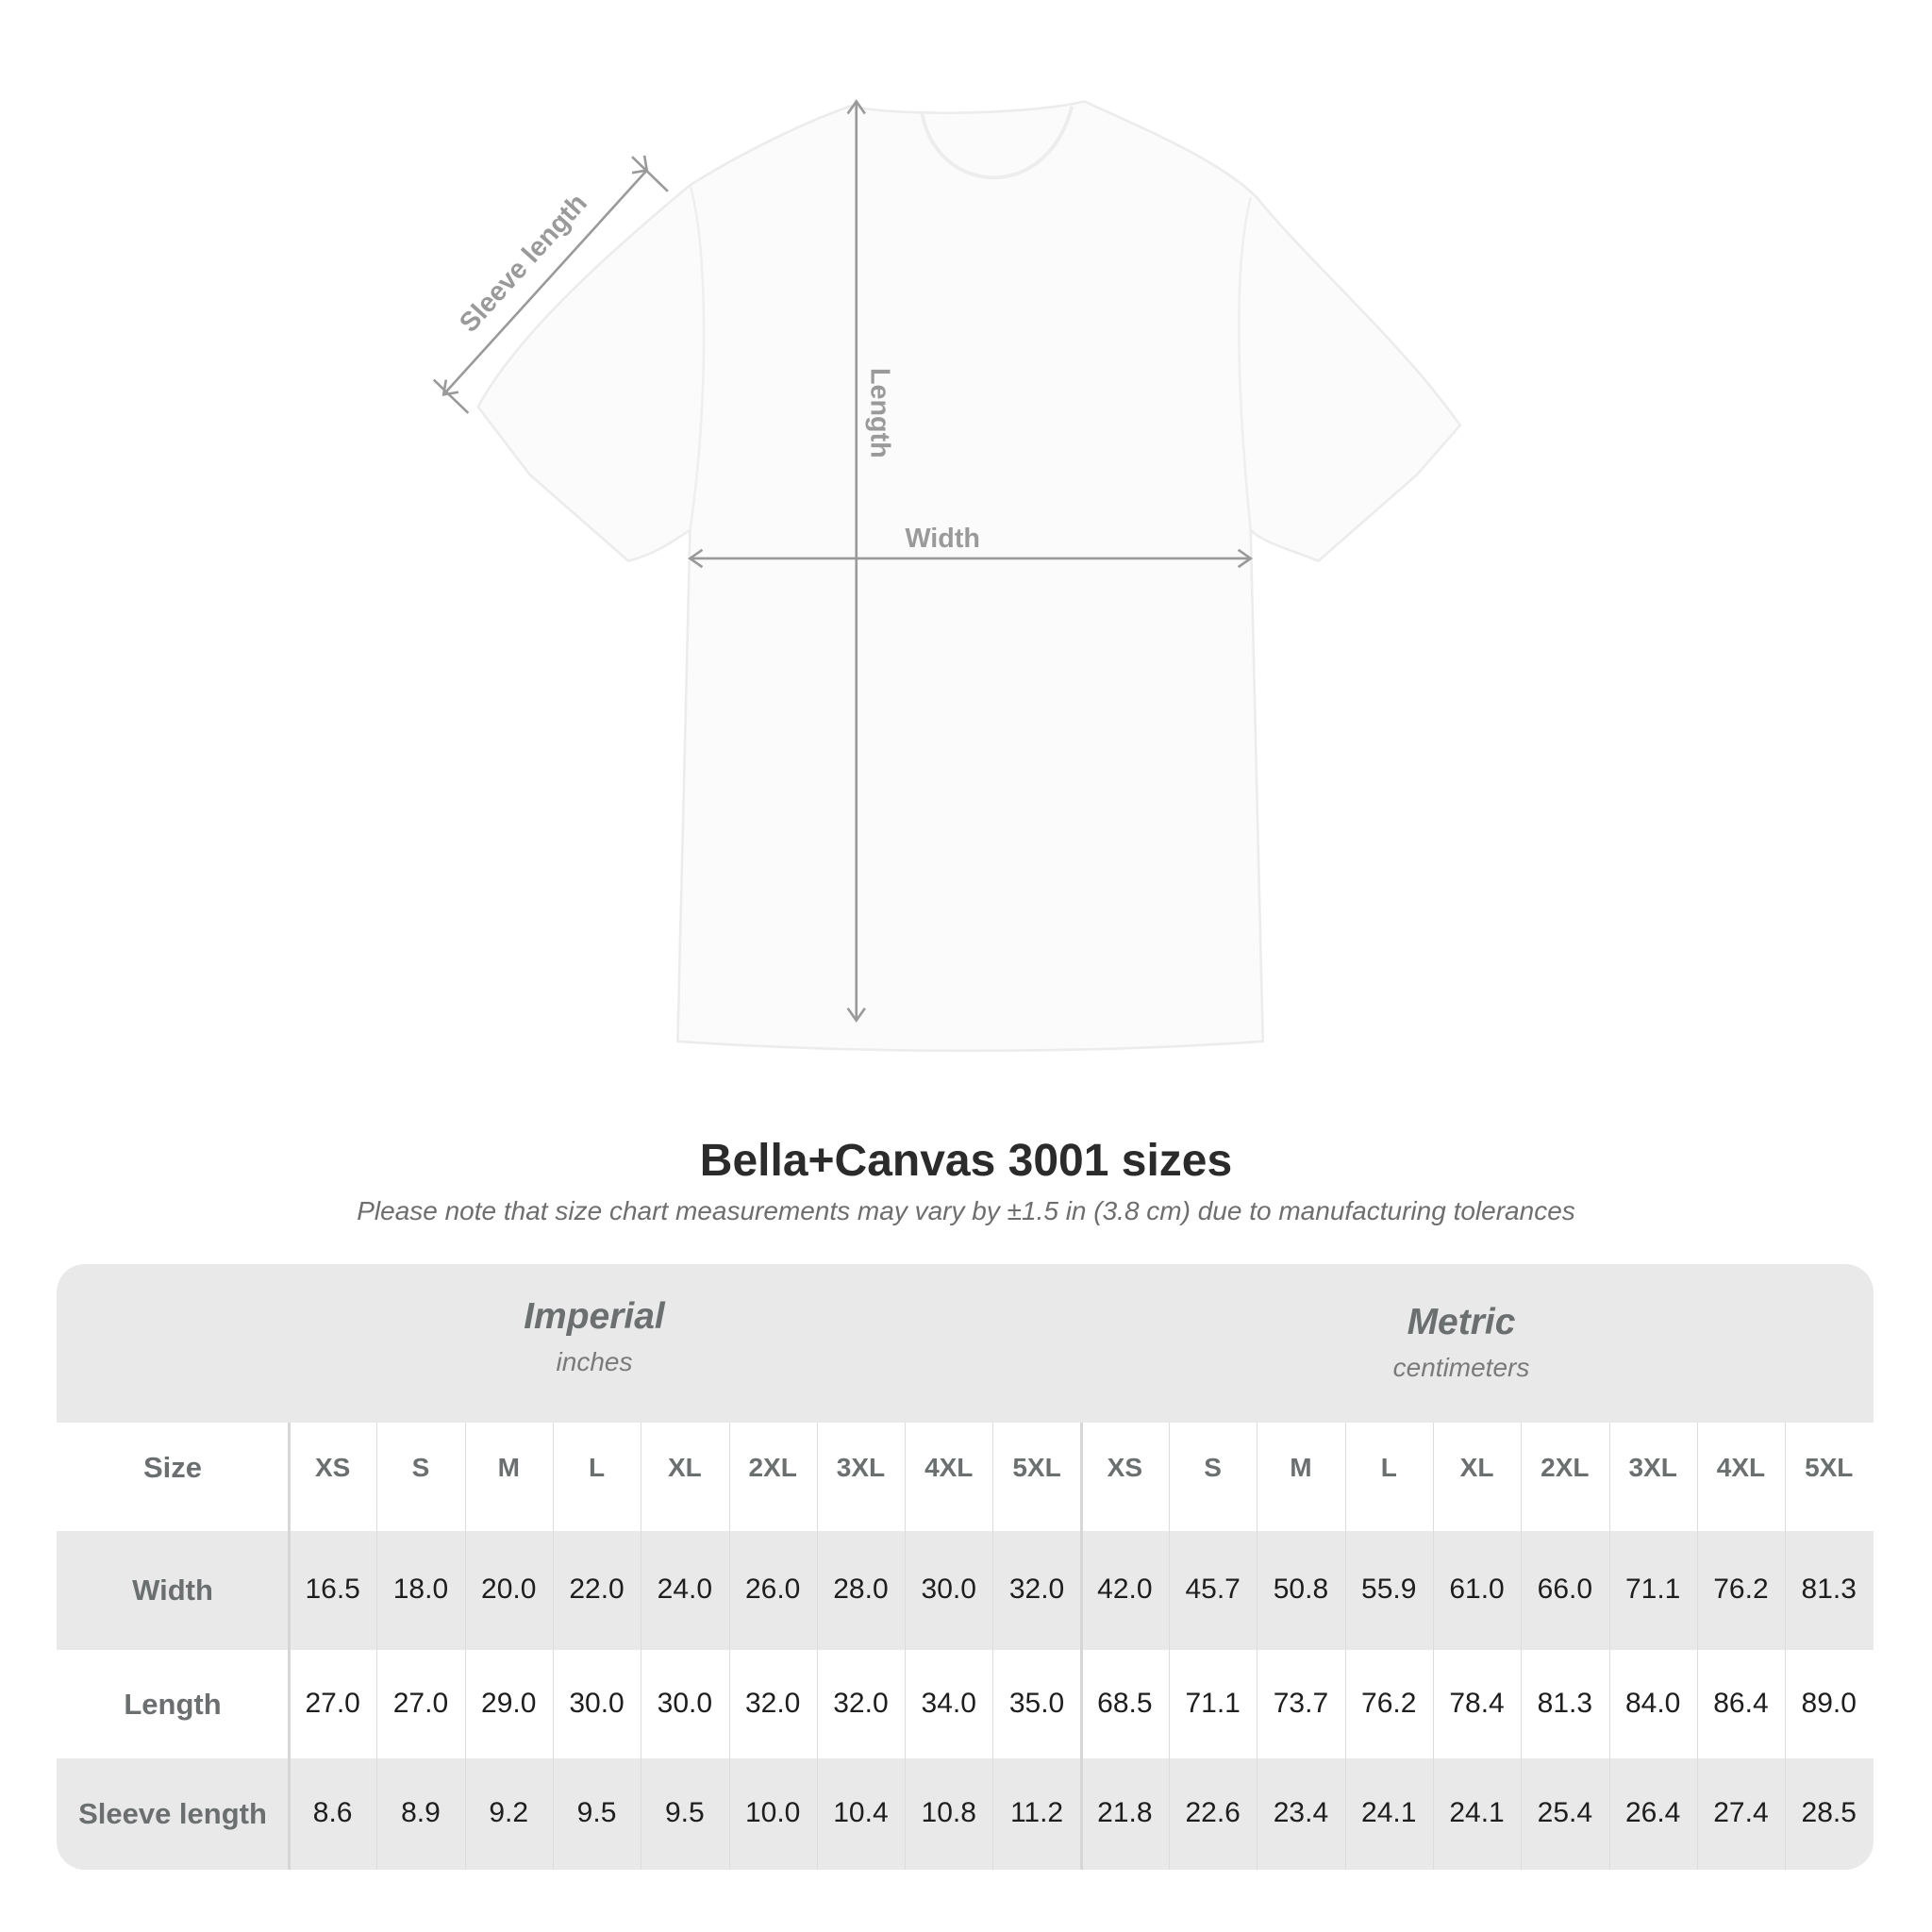  What do you see at coordinates (773, 1812) in the screenshot?
I see `table-cell: 10.0` at bounding box center [773, 1812].